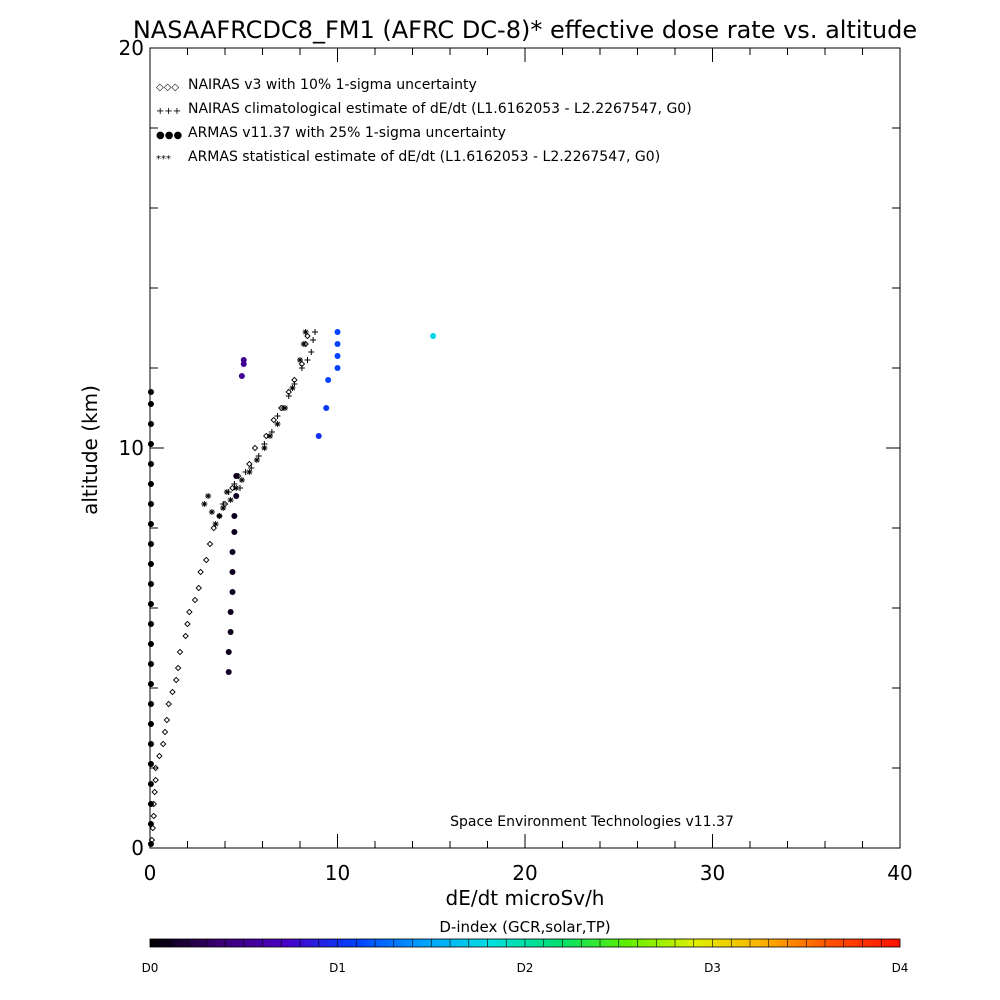  What do you see at coordinates (524, 873) in the screenshot?
I see `x-tick-label: 20` at bounding box center [524, 873].